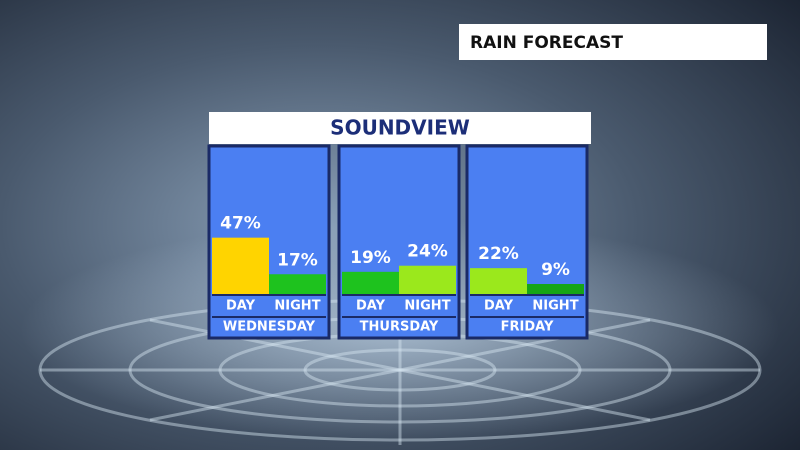  I want to click on group-label: THURSDAY, so click(399, 327).